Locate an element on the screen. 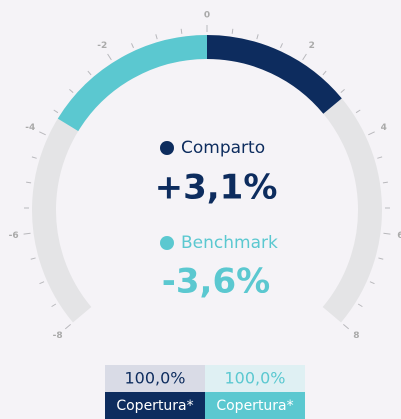 Image resolution: width=401 pixels, height=419 pixels. tick-label: 2 is located at coordinates (312, 46).